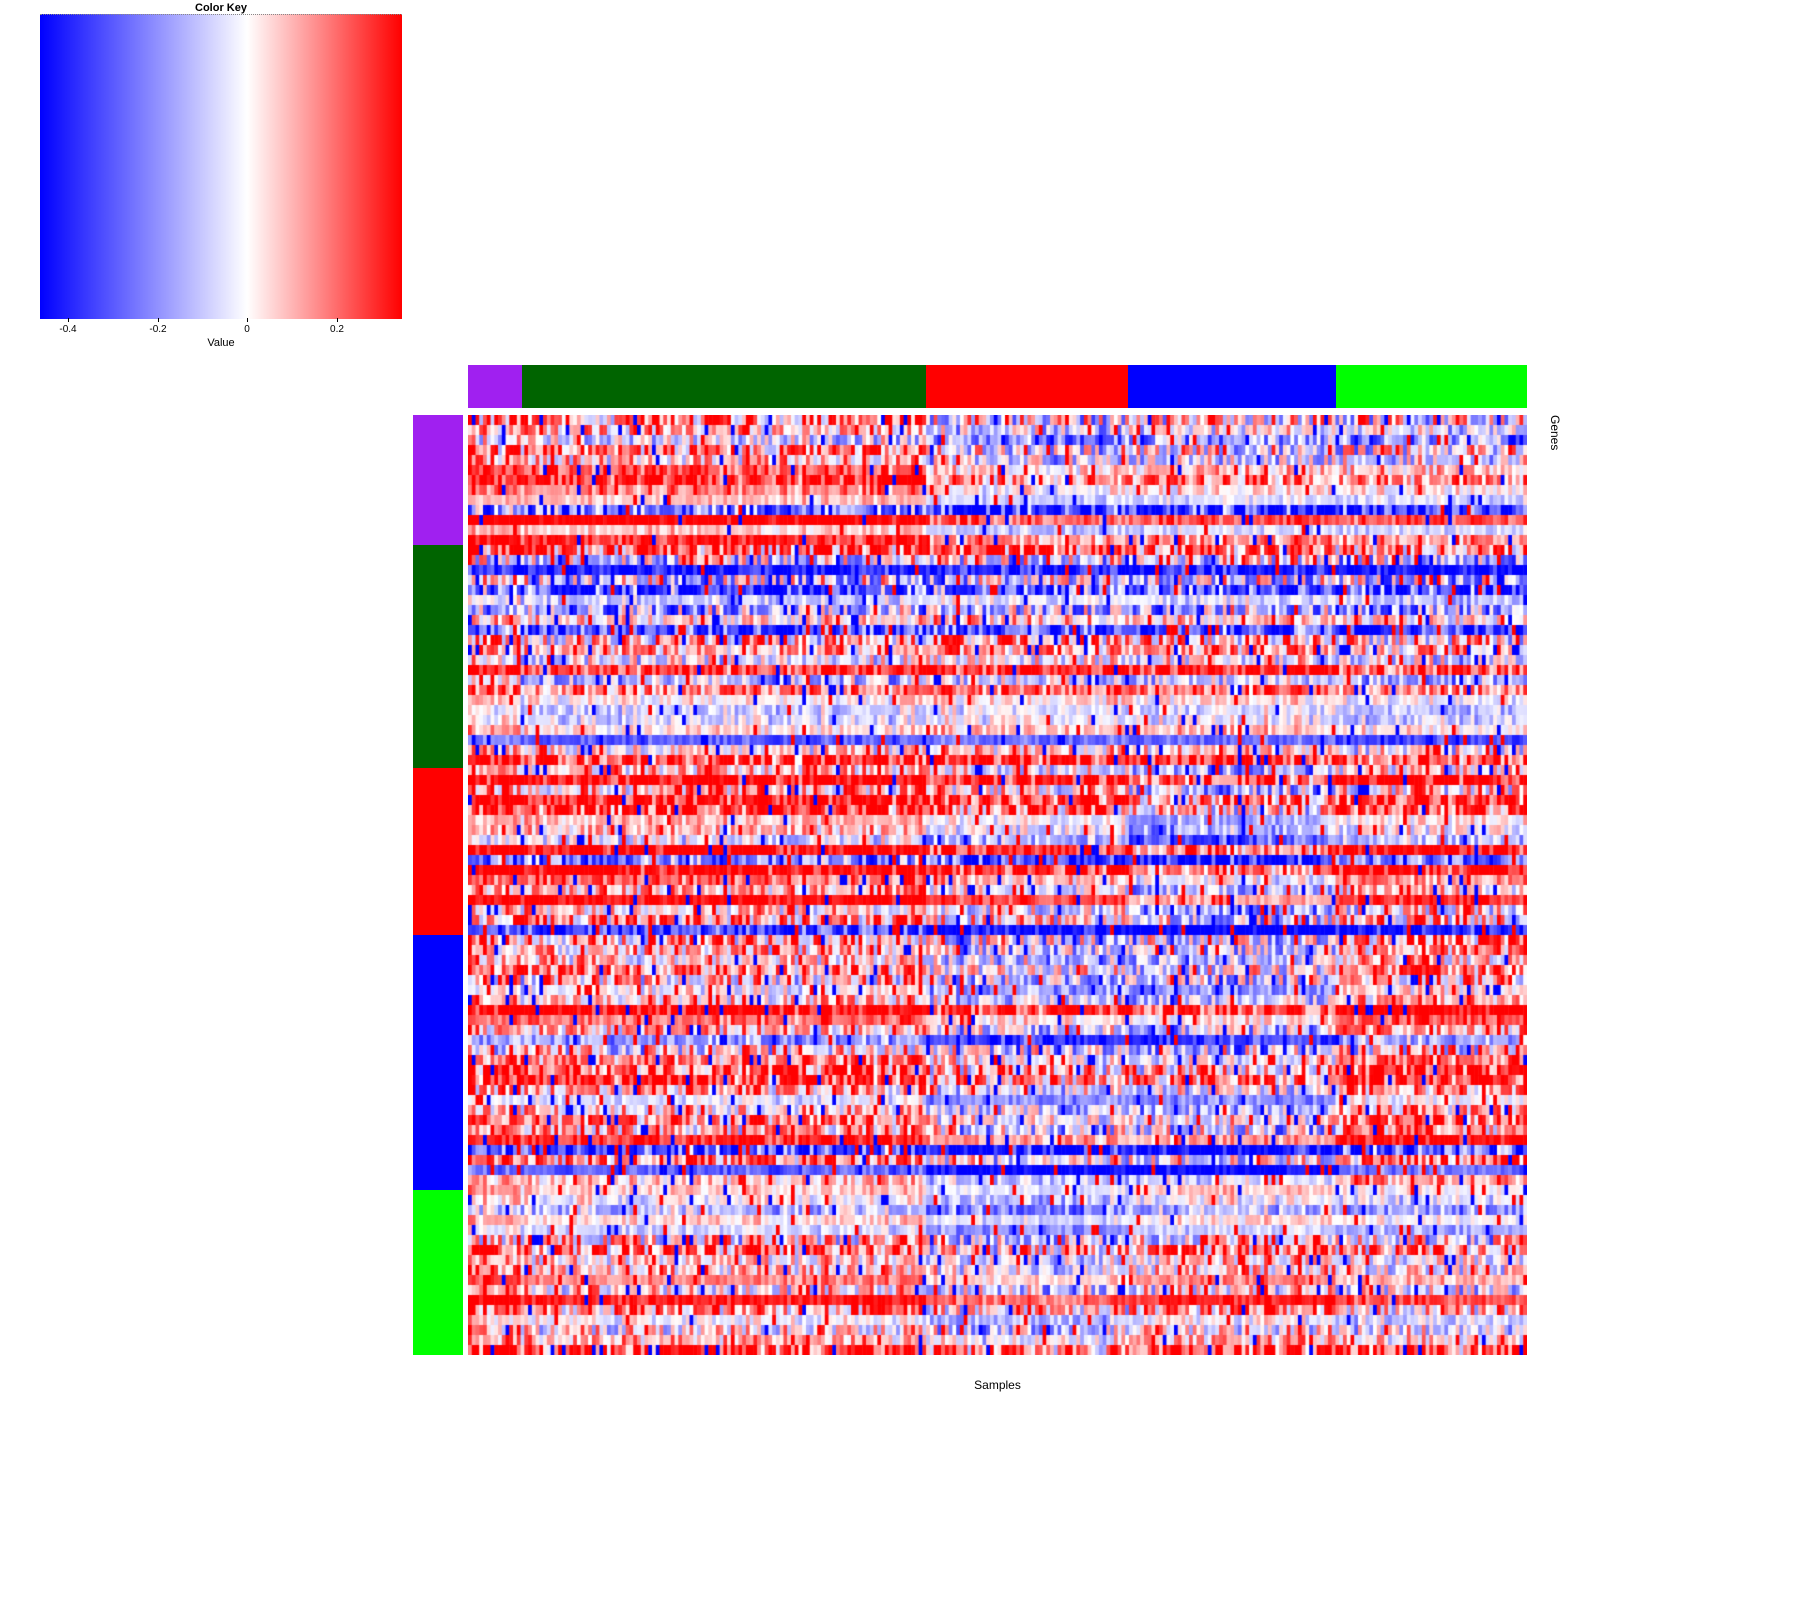  What do you see at coordinates (221, 8) in the screenshot?
I see `color-key-title: Color Key` at bounding box center [221, 8].